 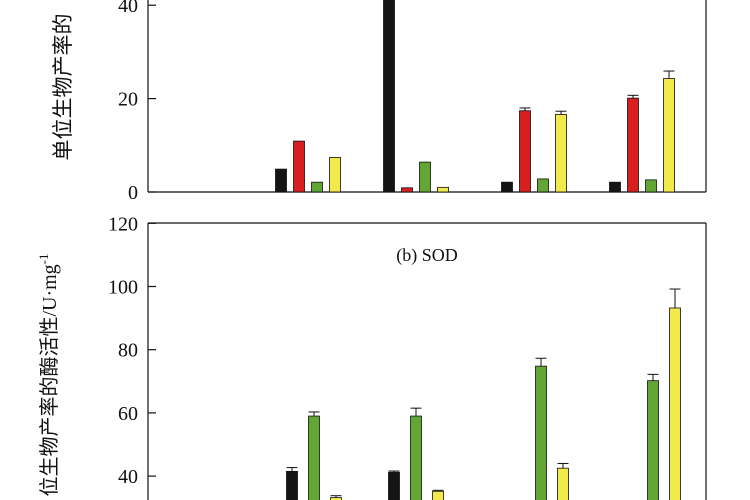 I want to click on panel-b-y-tick-label: 80, so click(x=128, y=351).